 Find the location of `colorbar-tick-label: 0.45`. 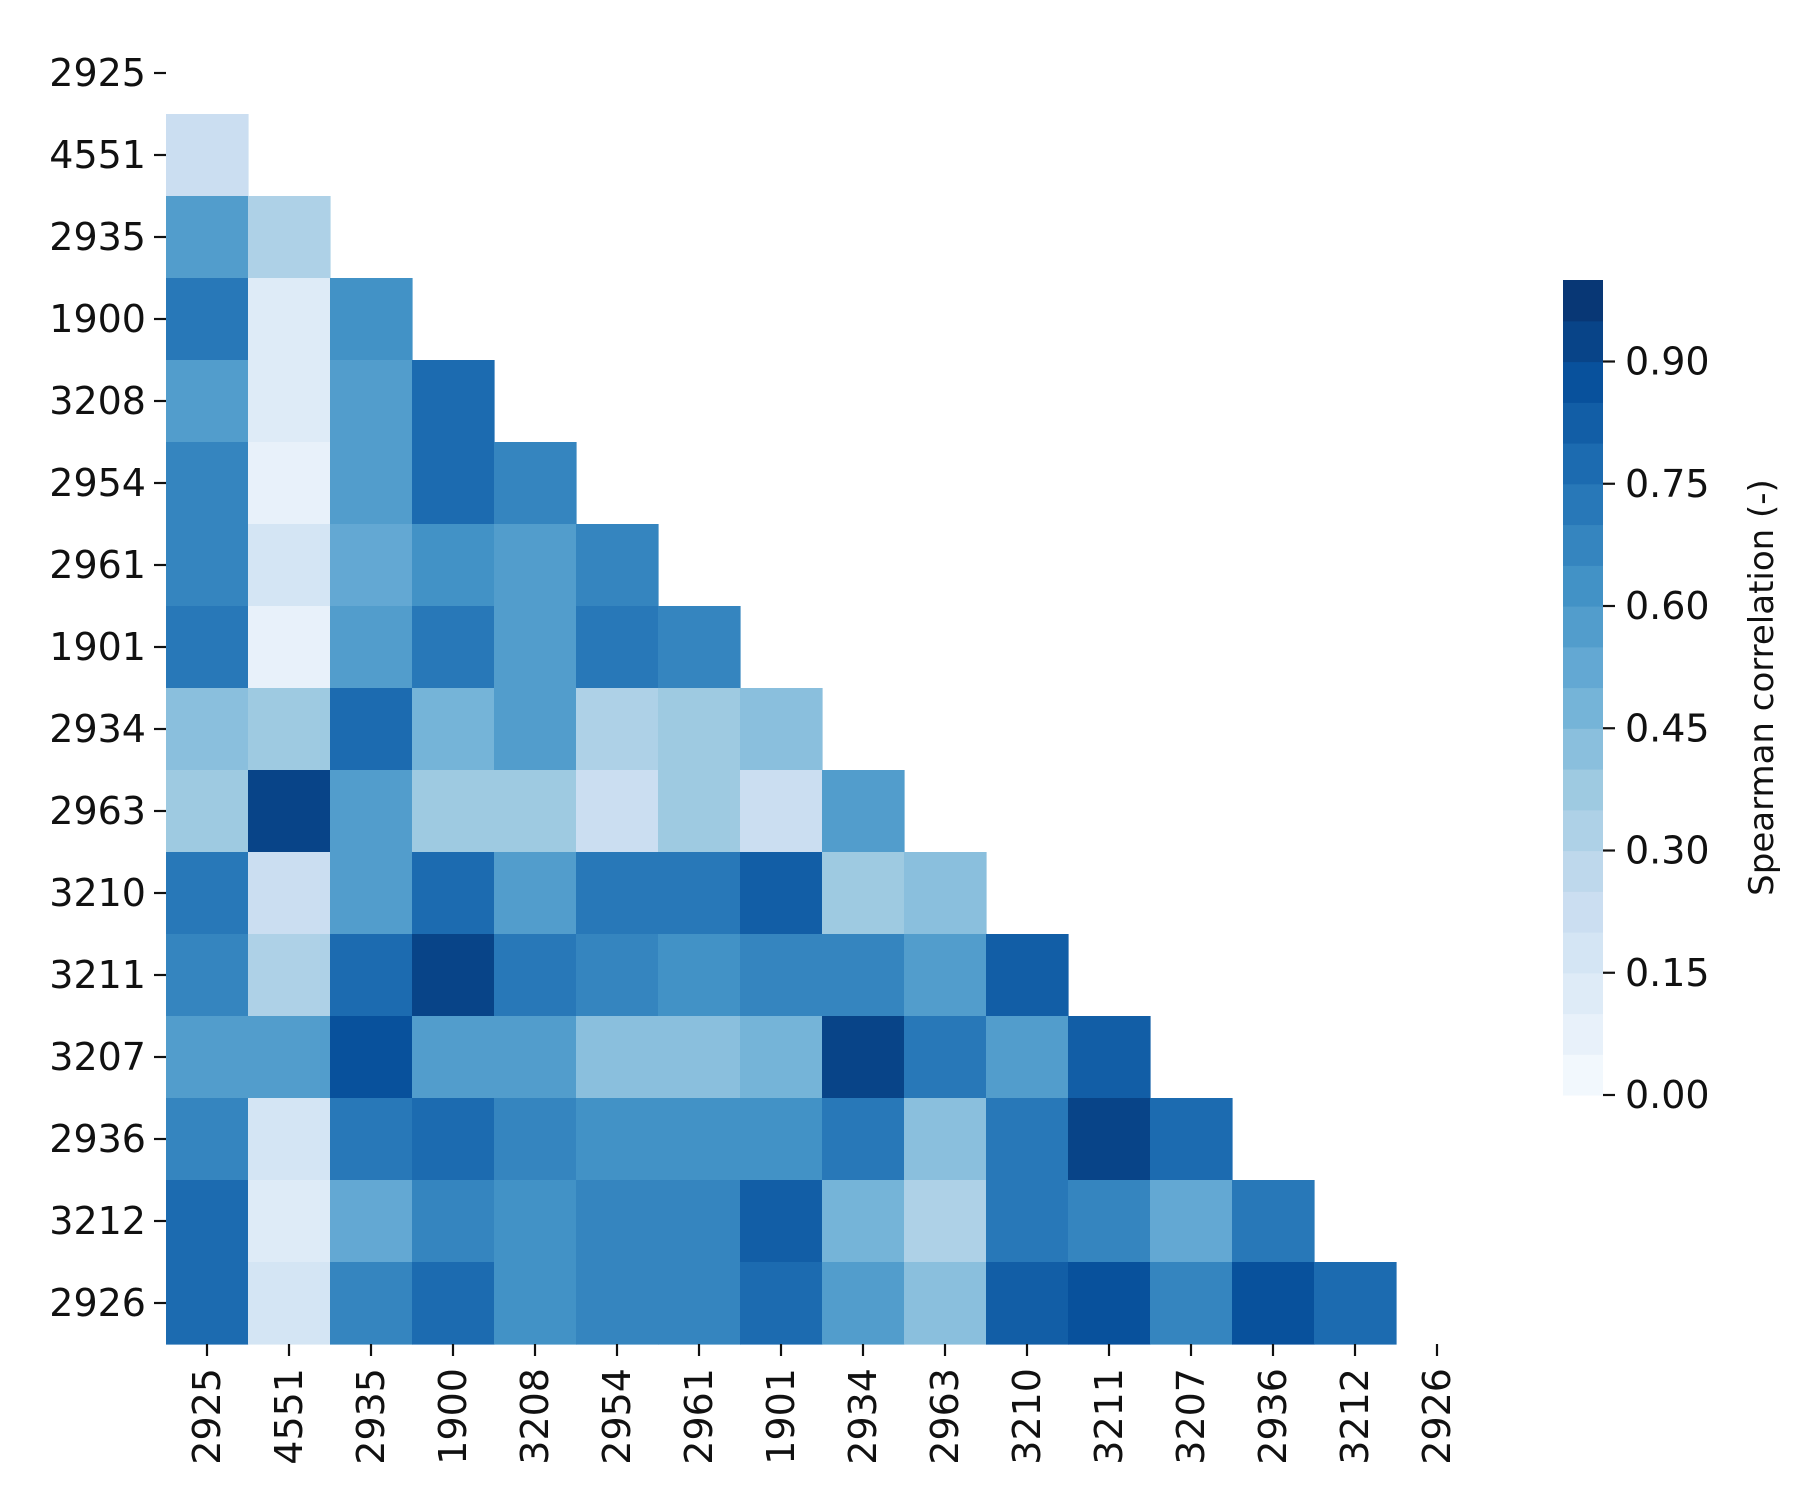

colorbar-tick-label: 0.45 is located at coordinates (1667, 728).